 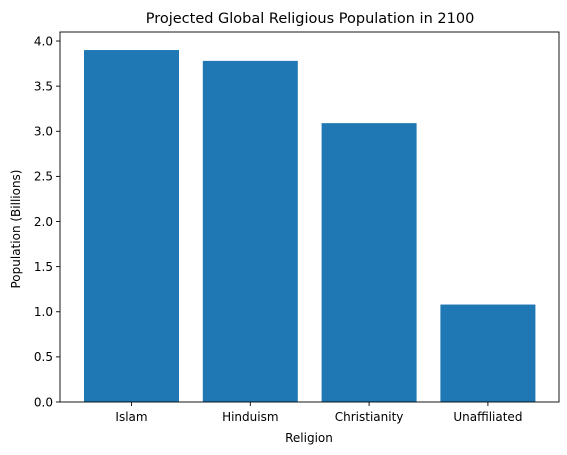 I want to click on x-tick-label: Unaffiliated, so click(x=487, y=417).